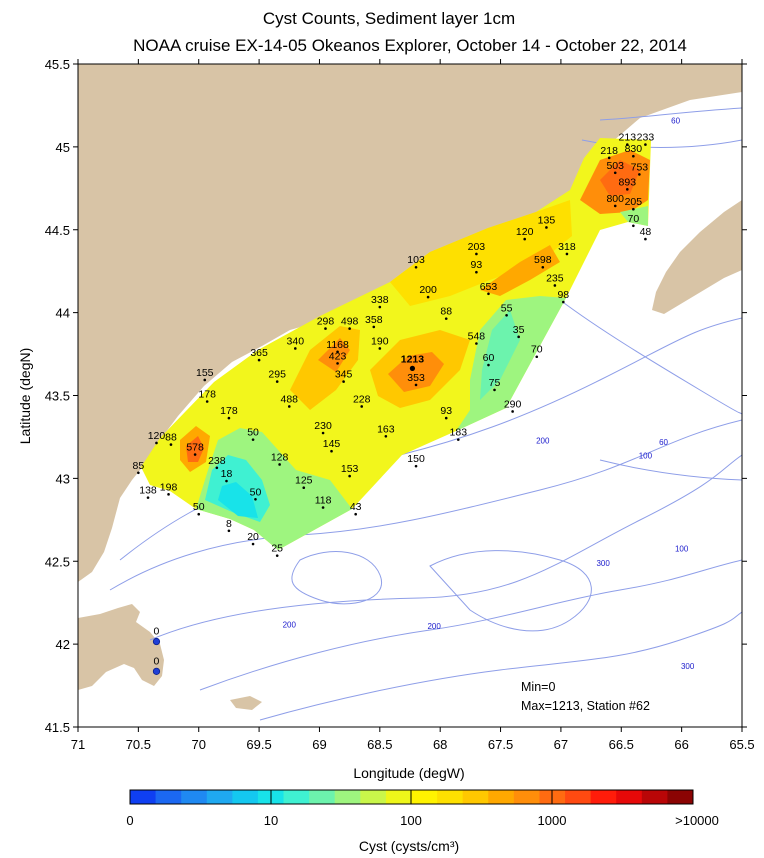 This screenshot has width=764, height=858. Describe the element at coordinates (428, 290) in the screenshot. I see `station-value-label: 200` at that location.